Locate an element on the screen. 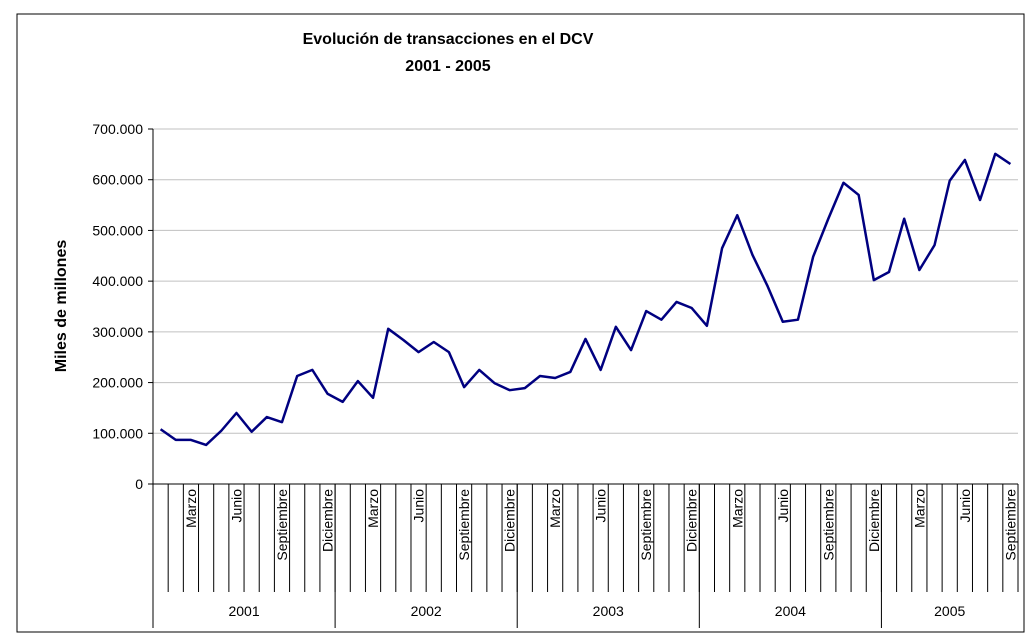 The height and width of the screenshot is (643, 1026). y-tick-label: 200.000 is located at coordinates (117, 383).